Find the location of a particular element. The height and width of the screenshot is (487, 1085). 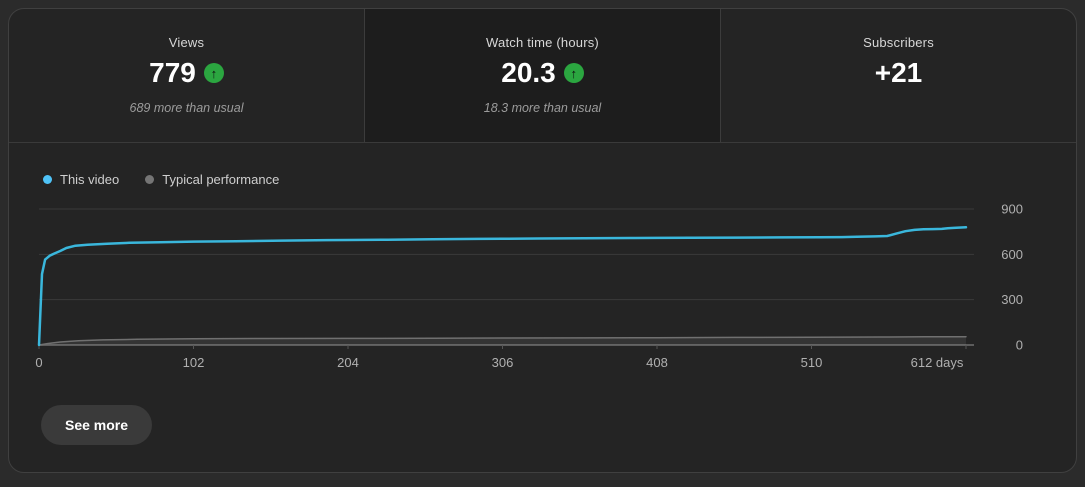

tab-subscribers-value-row: +21 is located at coordinates (899, 73).